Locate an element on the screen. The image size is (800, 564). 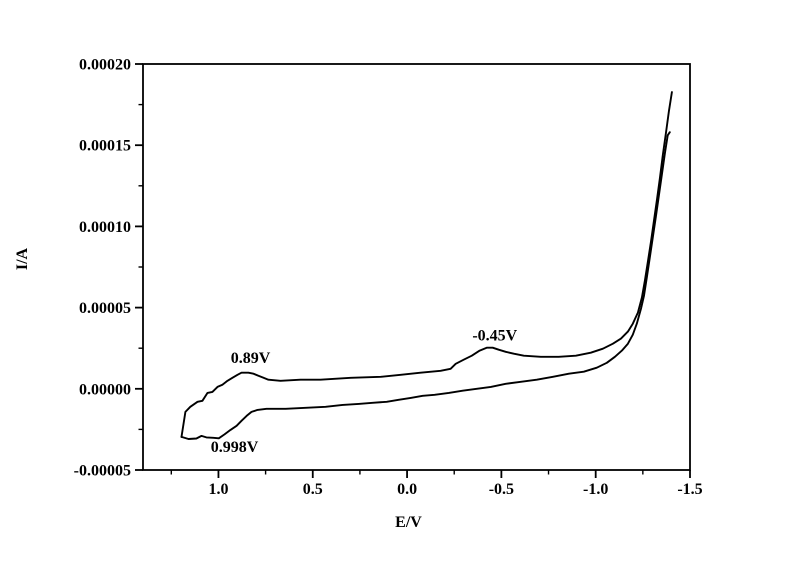
annotation-reduction-dip: 0.998V is located at coordinates (235, 447).